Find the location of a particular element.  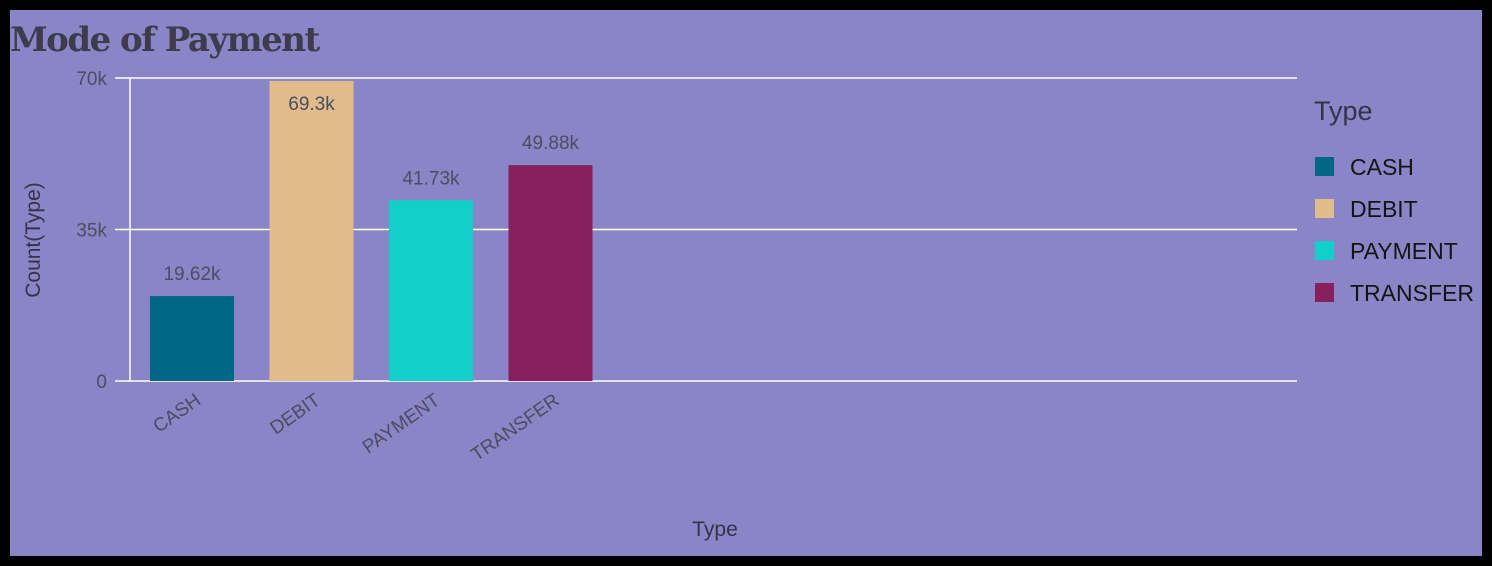

legend-item-transfer: TRANSFER is located at coordinates (1412, 293).